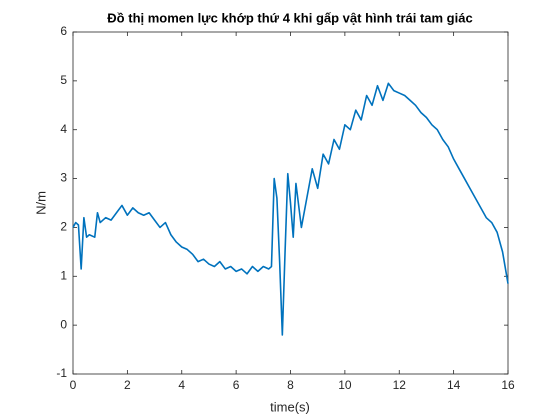 Image resolution: width=560 pixels, height=420 pixels. I want to click on y-tick-label: 0, so click(63, 324).